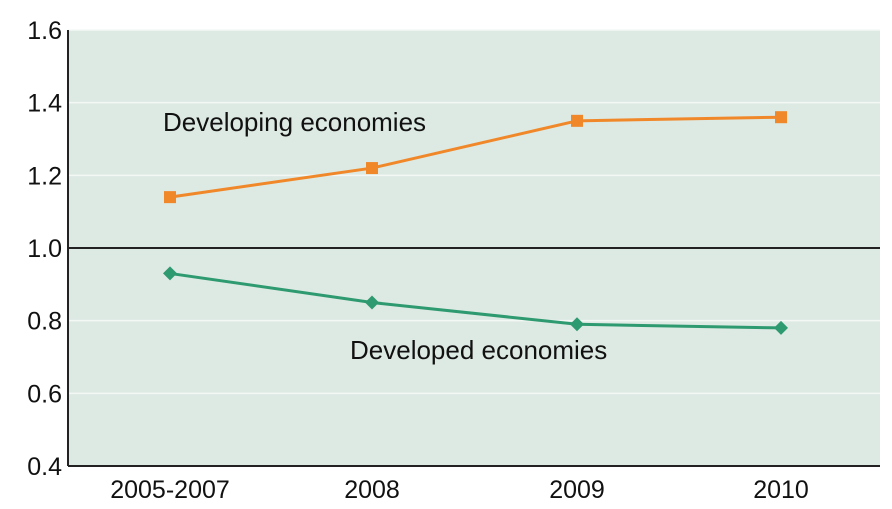 Image resolution: width=892 pixels, height=509 pixels. What do you see at coordinates (44, 176) in the screenshot?
I see `y-tick-label: 1.2` at bounding box center [44, 176].